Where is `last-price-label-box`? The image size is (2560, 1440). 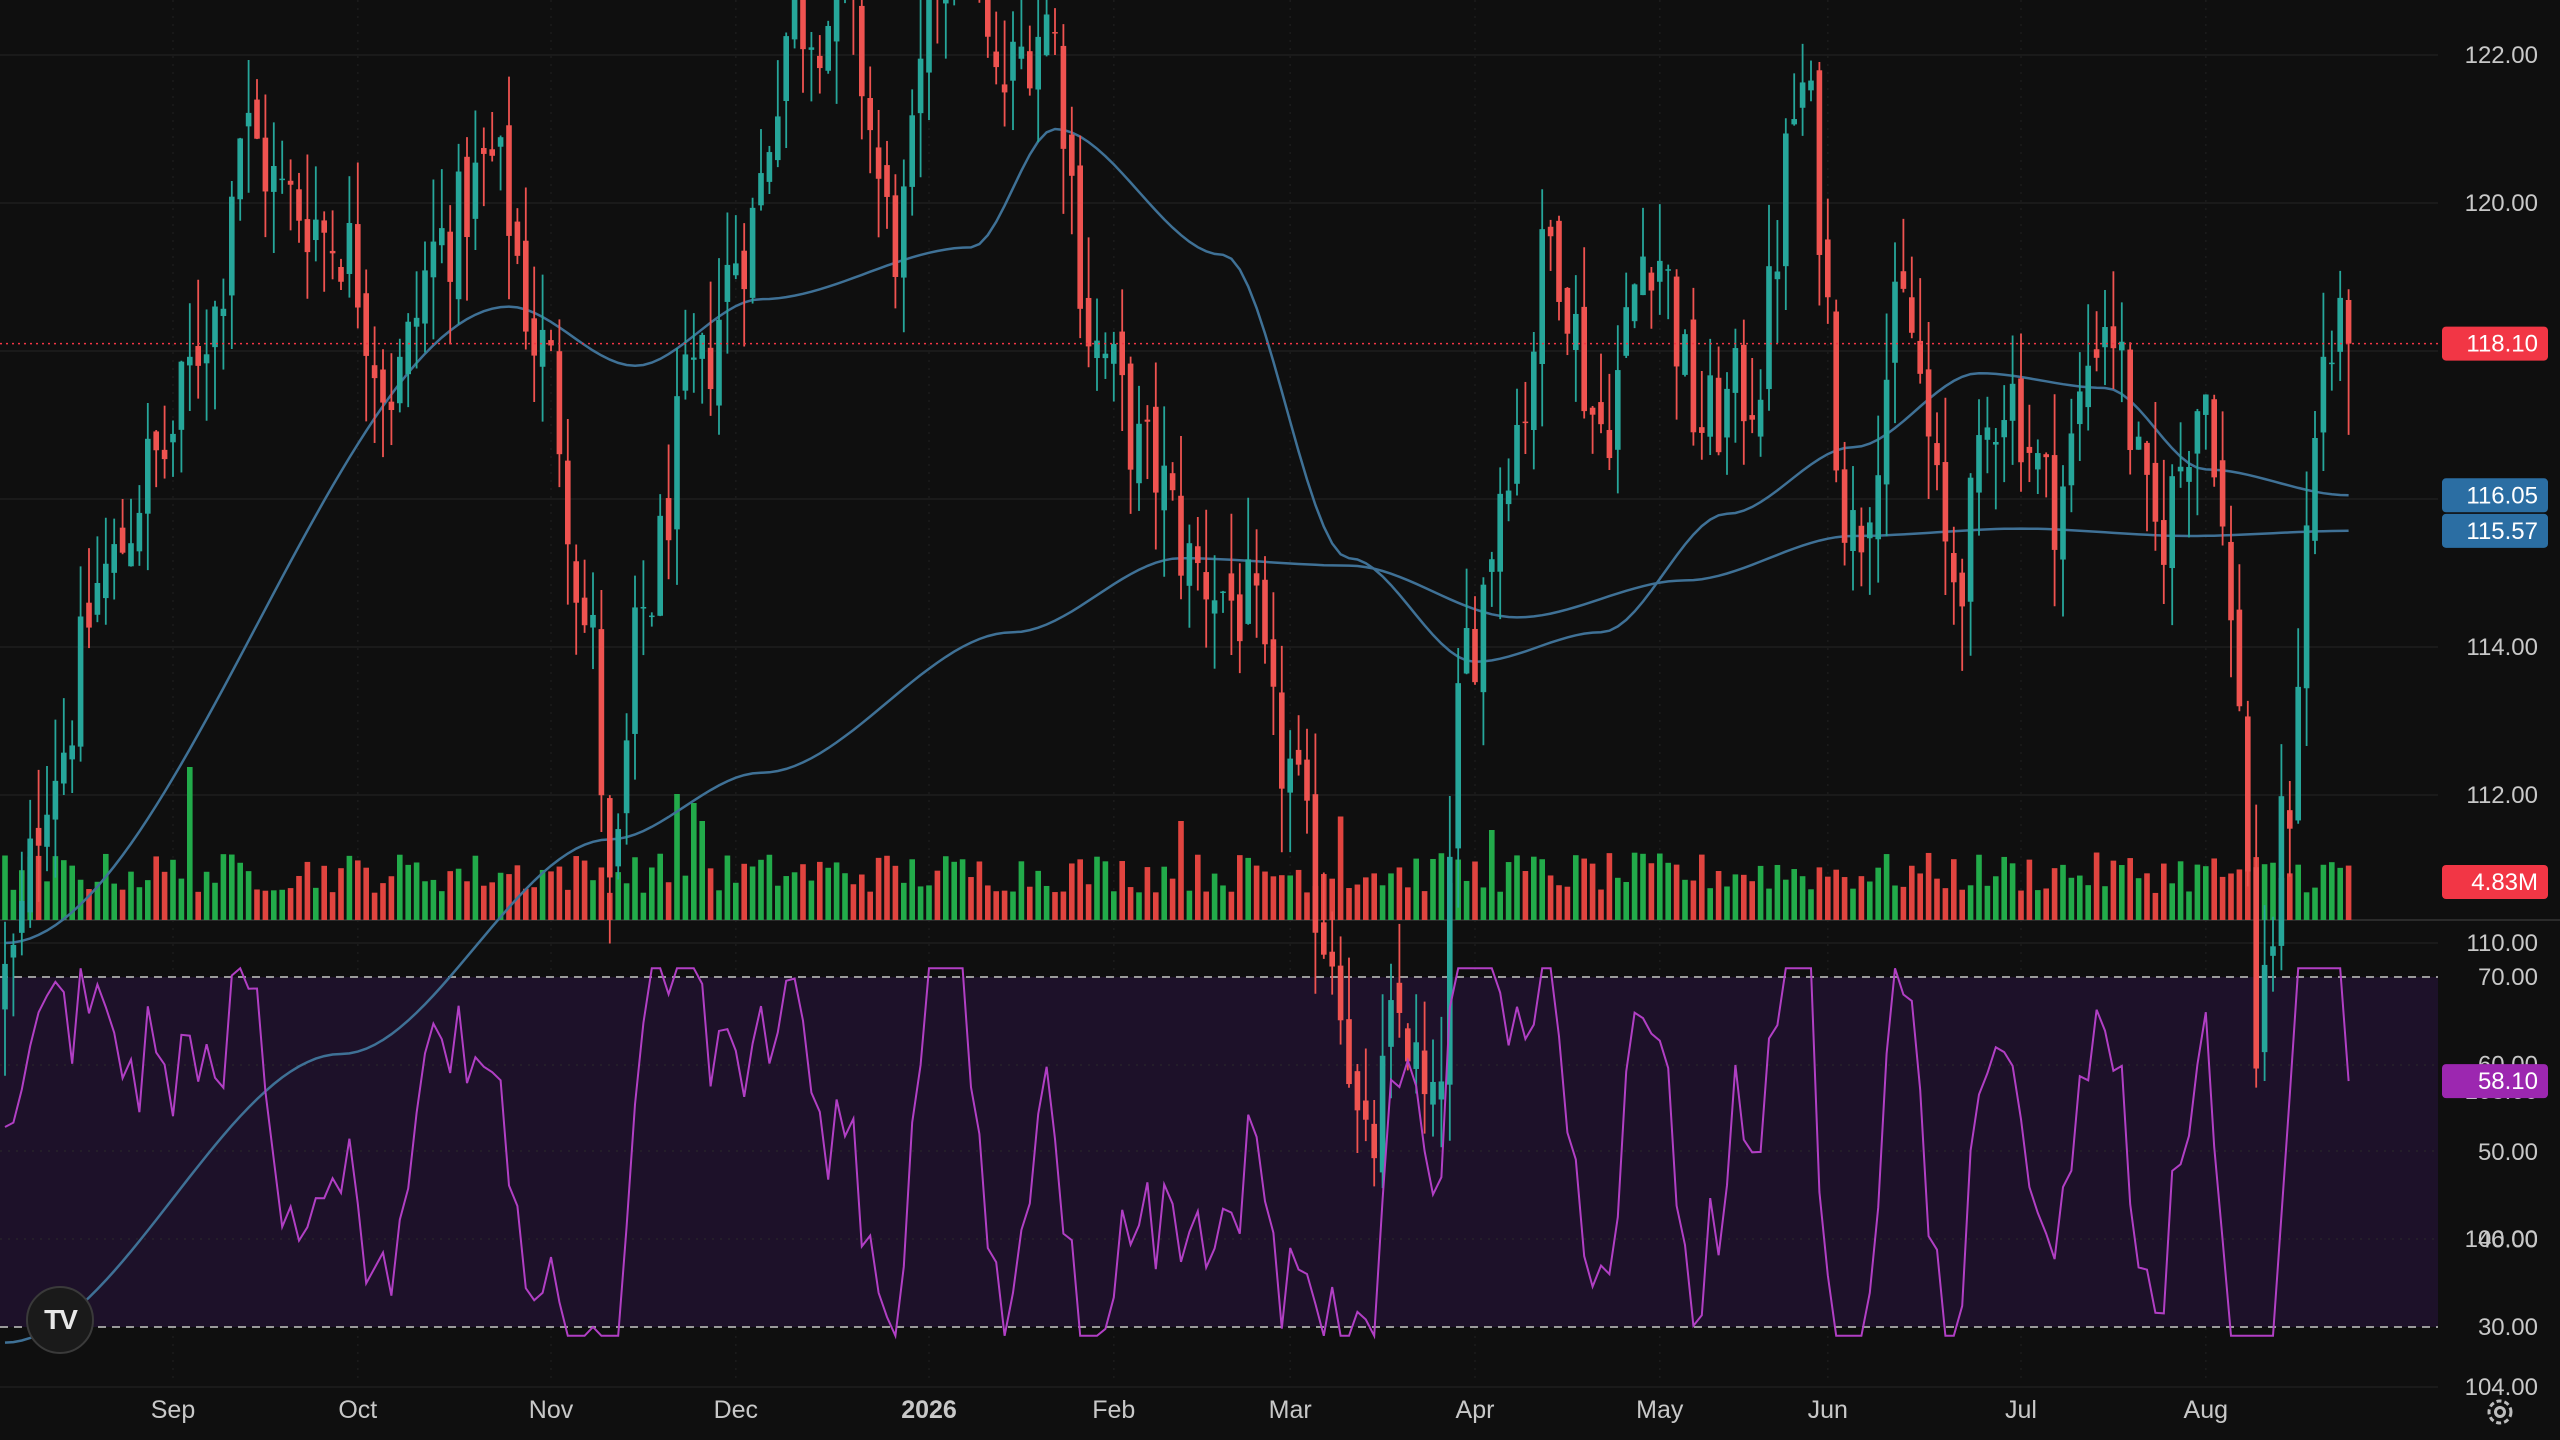 last-price-label-box is located at coordinates (2495, 343).